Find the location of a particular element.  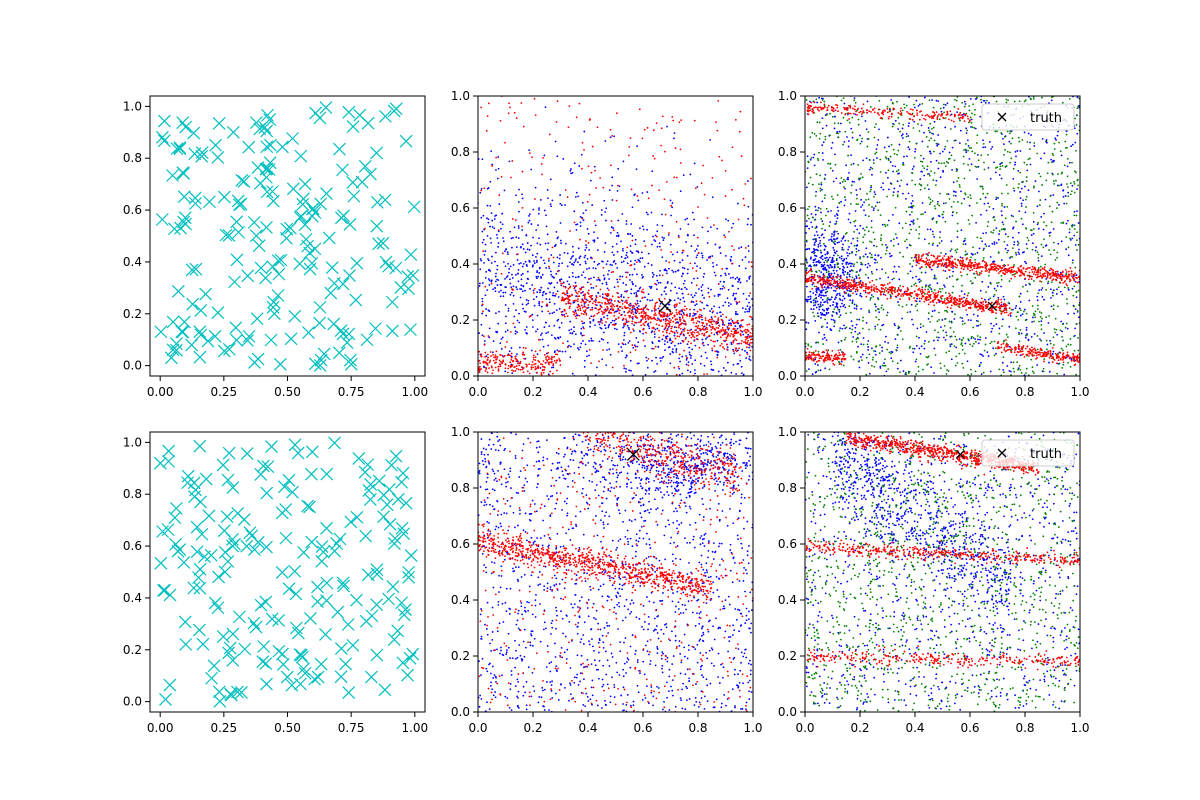

y-tick-label: 0.4 is located at coordinates (460, 264).